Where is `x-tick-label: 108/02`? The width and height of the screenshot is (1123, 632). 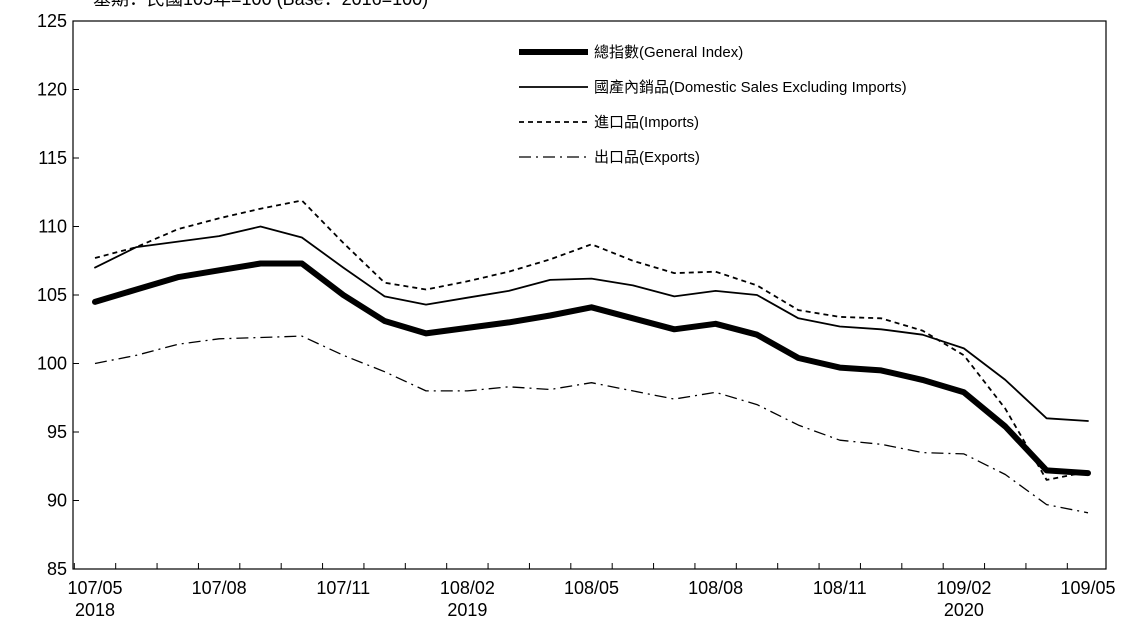
x-tick-label: 108/02 is located at coordinates (467, 588).